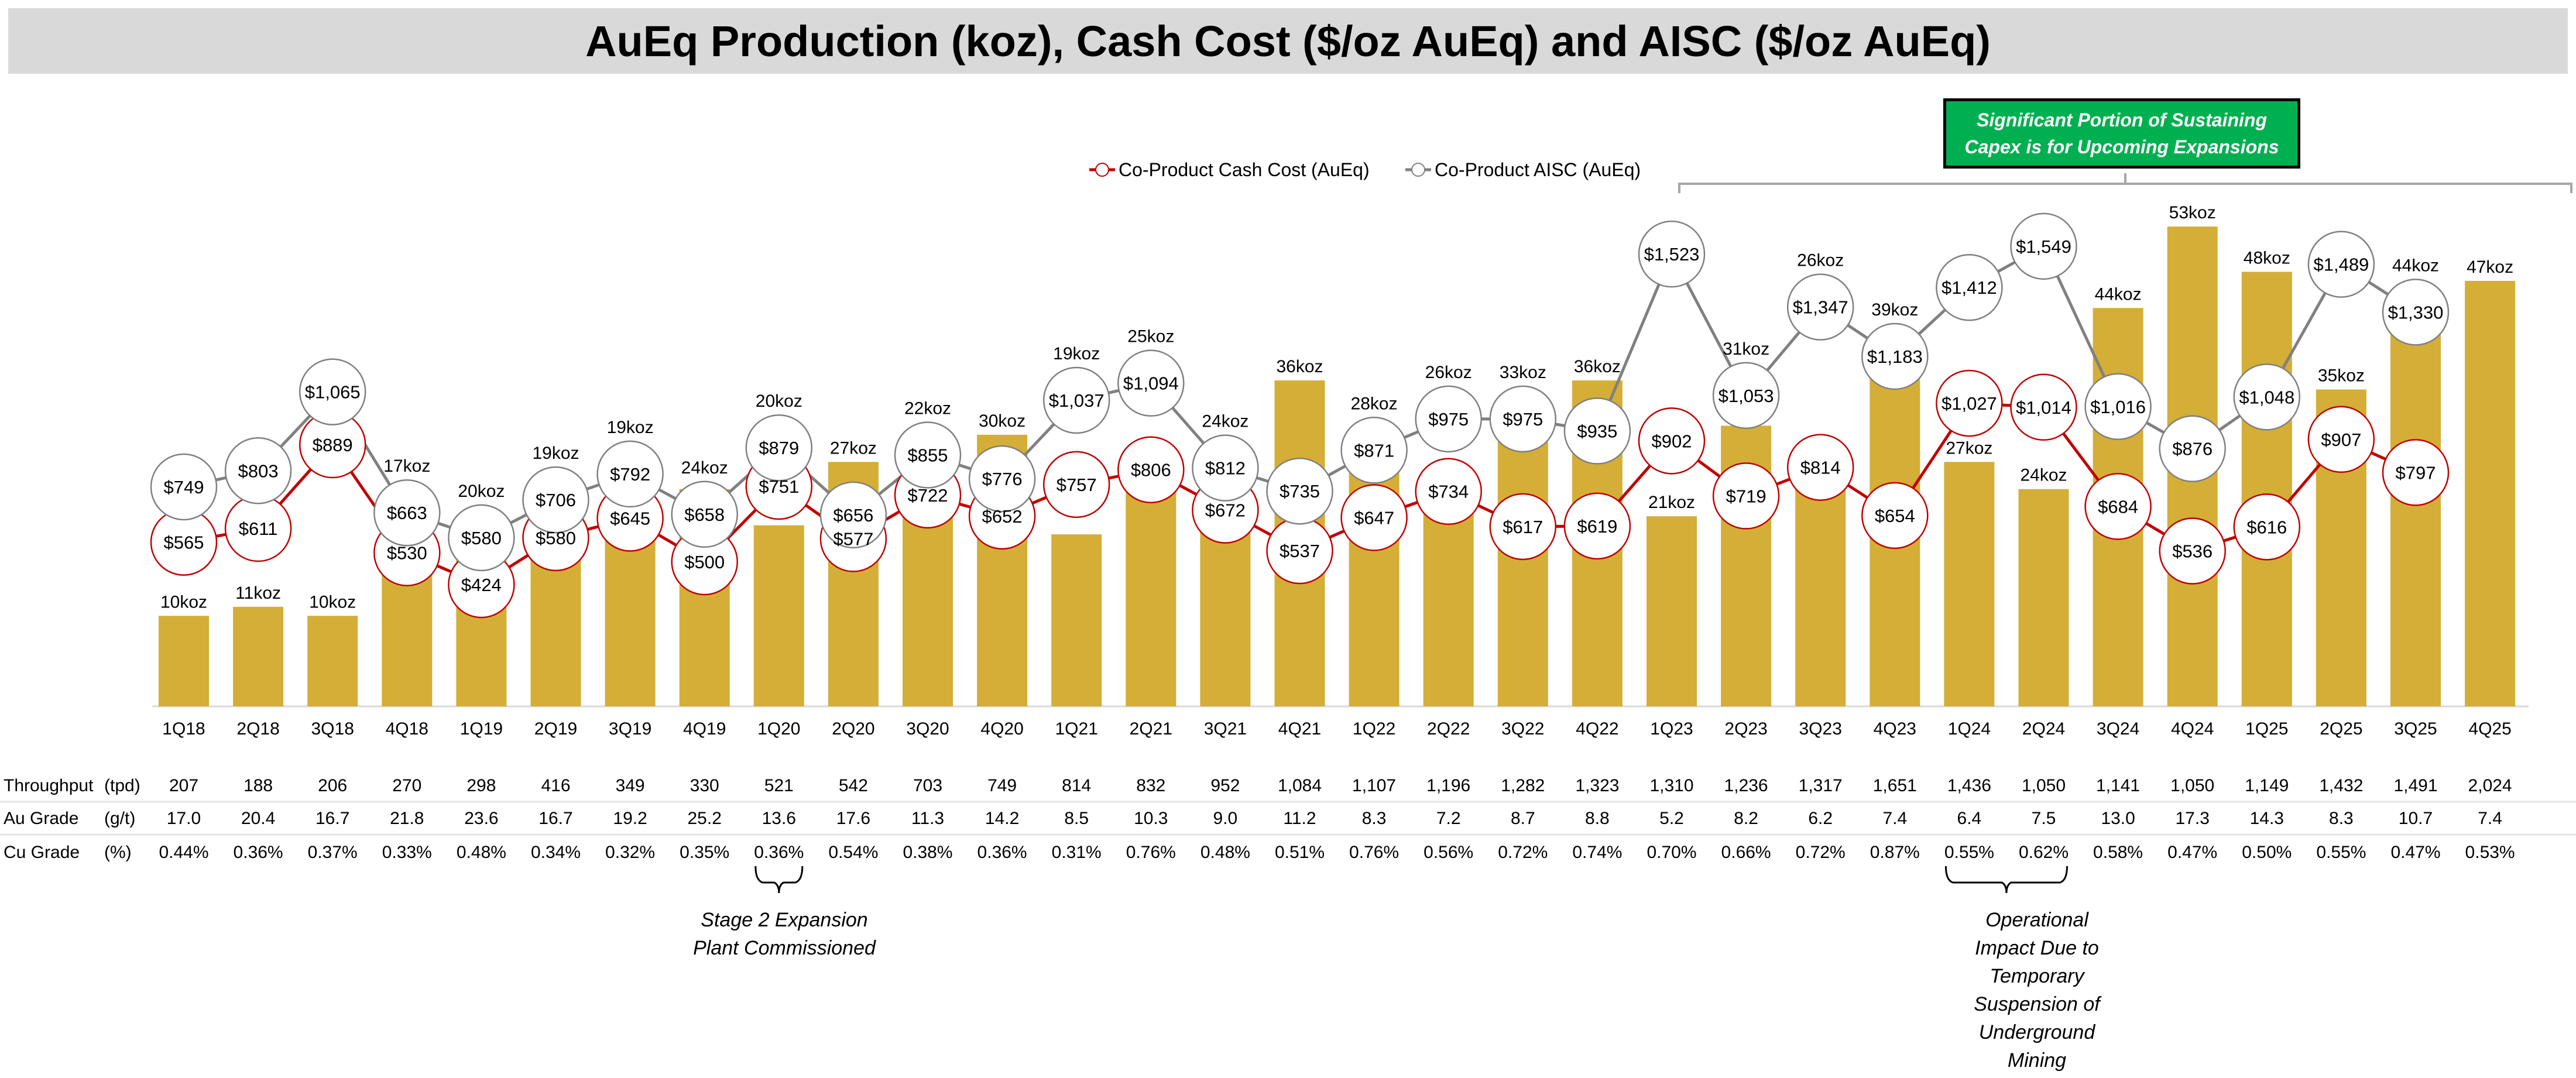 The height and width of the screenshot is (1078, 2576). Describe the element at coordinates (2416, 729) in the screenshot. I see `x-tick-label: 3Q25` at that location.